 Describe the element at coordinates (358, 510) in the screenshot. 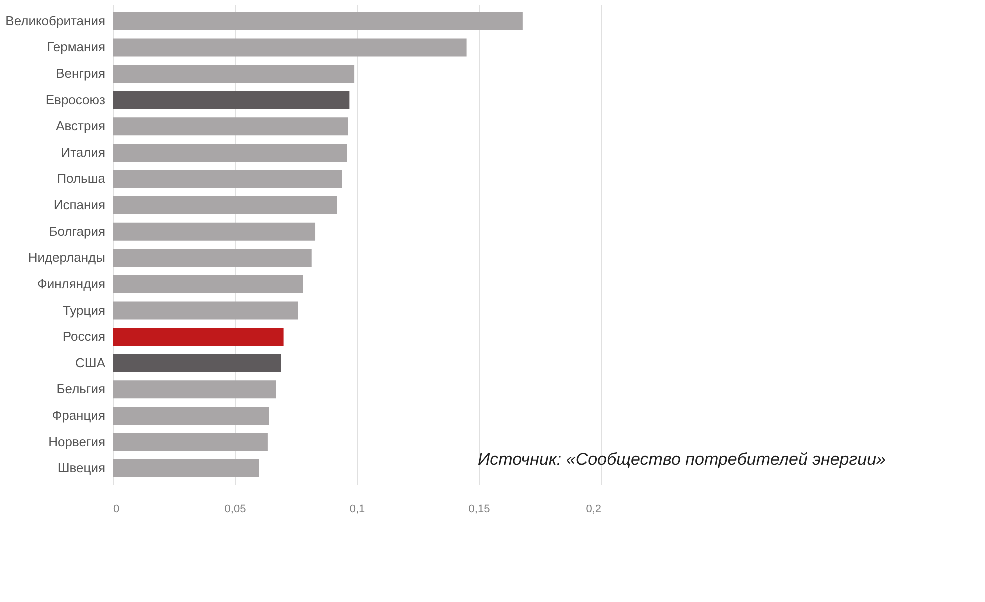

I see `x-tick-label: 0,1` at that location.